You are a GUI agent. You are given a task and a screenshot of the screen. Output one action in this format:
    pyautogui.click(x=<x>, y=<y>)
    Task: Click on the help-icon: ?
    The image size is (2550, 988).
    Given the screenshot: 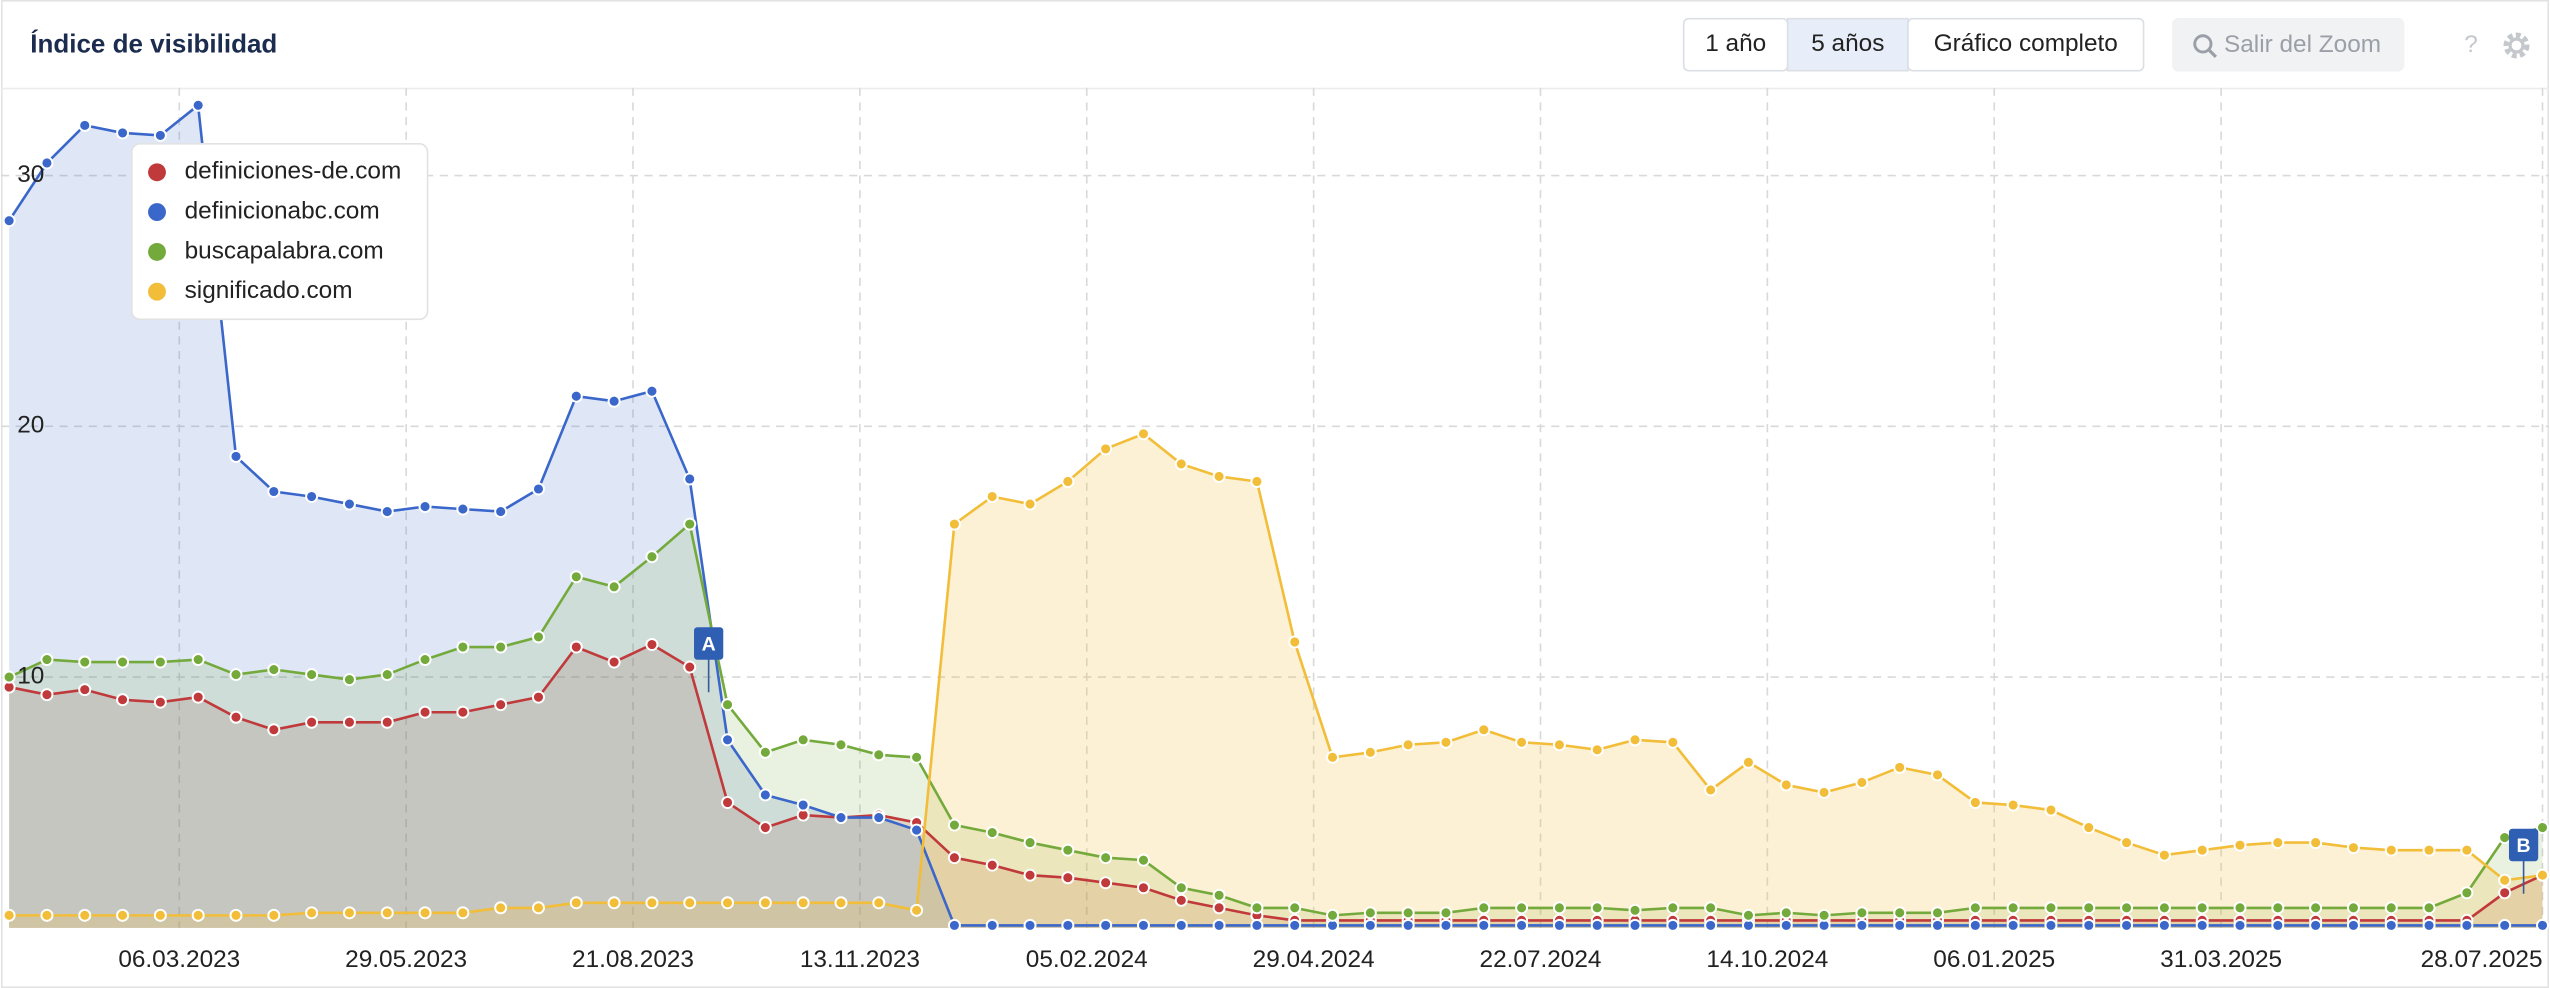 What is the action you would take?
    pyautogui.click(x=2471, y=44)
    